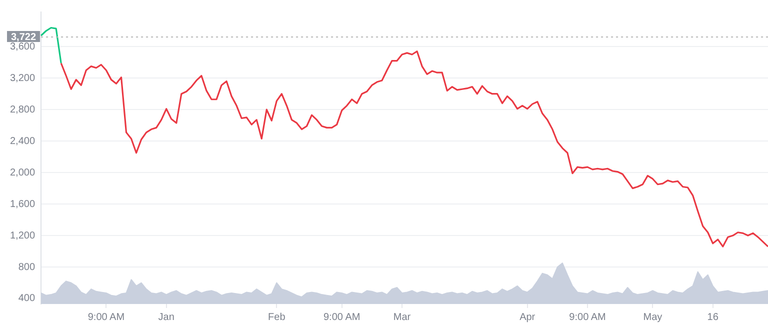 This screenshot has height=330, width=768. I want to click on x-tick-label: 16, so click(713, 317).